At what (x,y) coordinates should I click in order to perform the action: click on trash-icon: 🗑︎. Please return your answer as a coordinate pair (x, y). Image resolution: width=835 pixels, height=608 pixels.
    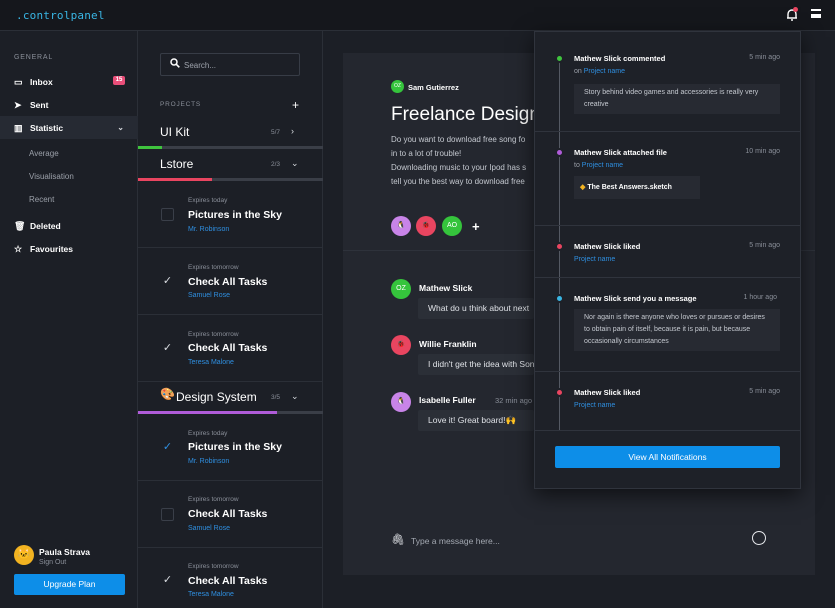
    Looking at the image, I should click on (20, 225).